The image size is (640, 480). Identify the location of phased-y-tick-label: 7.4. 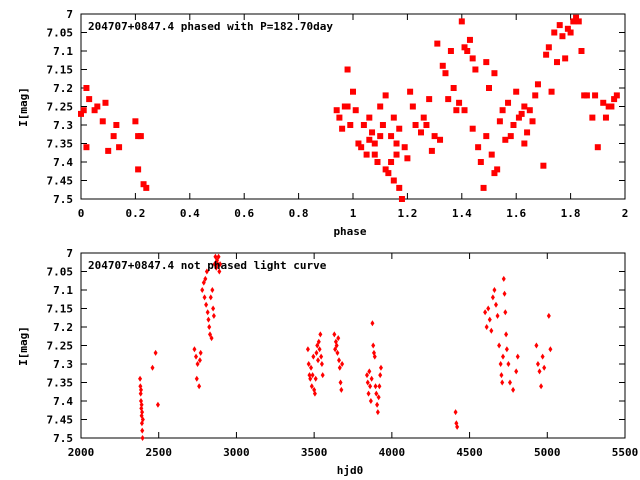
(63, 162).